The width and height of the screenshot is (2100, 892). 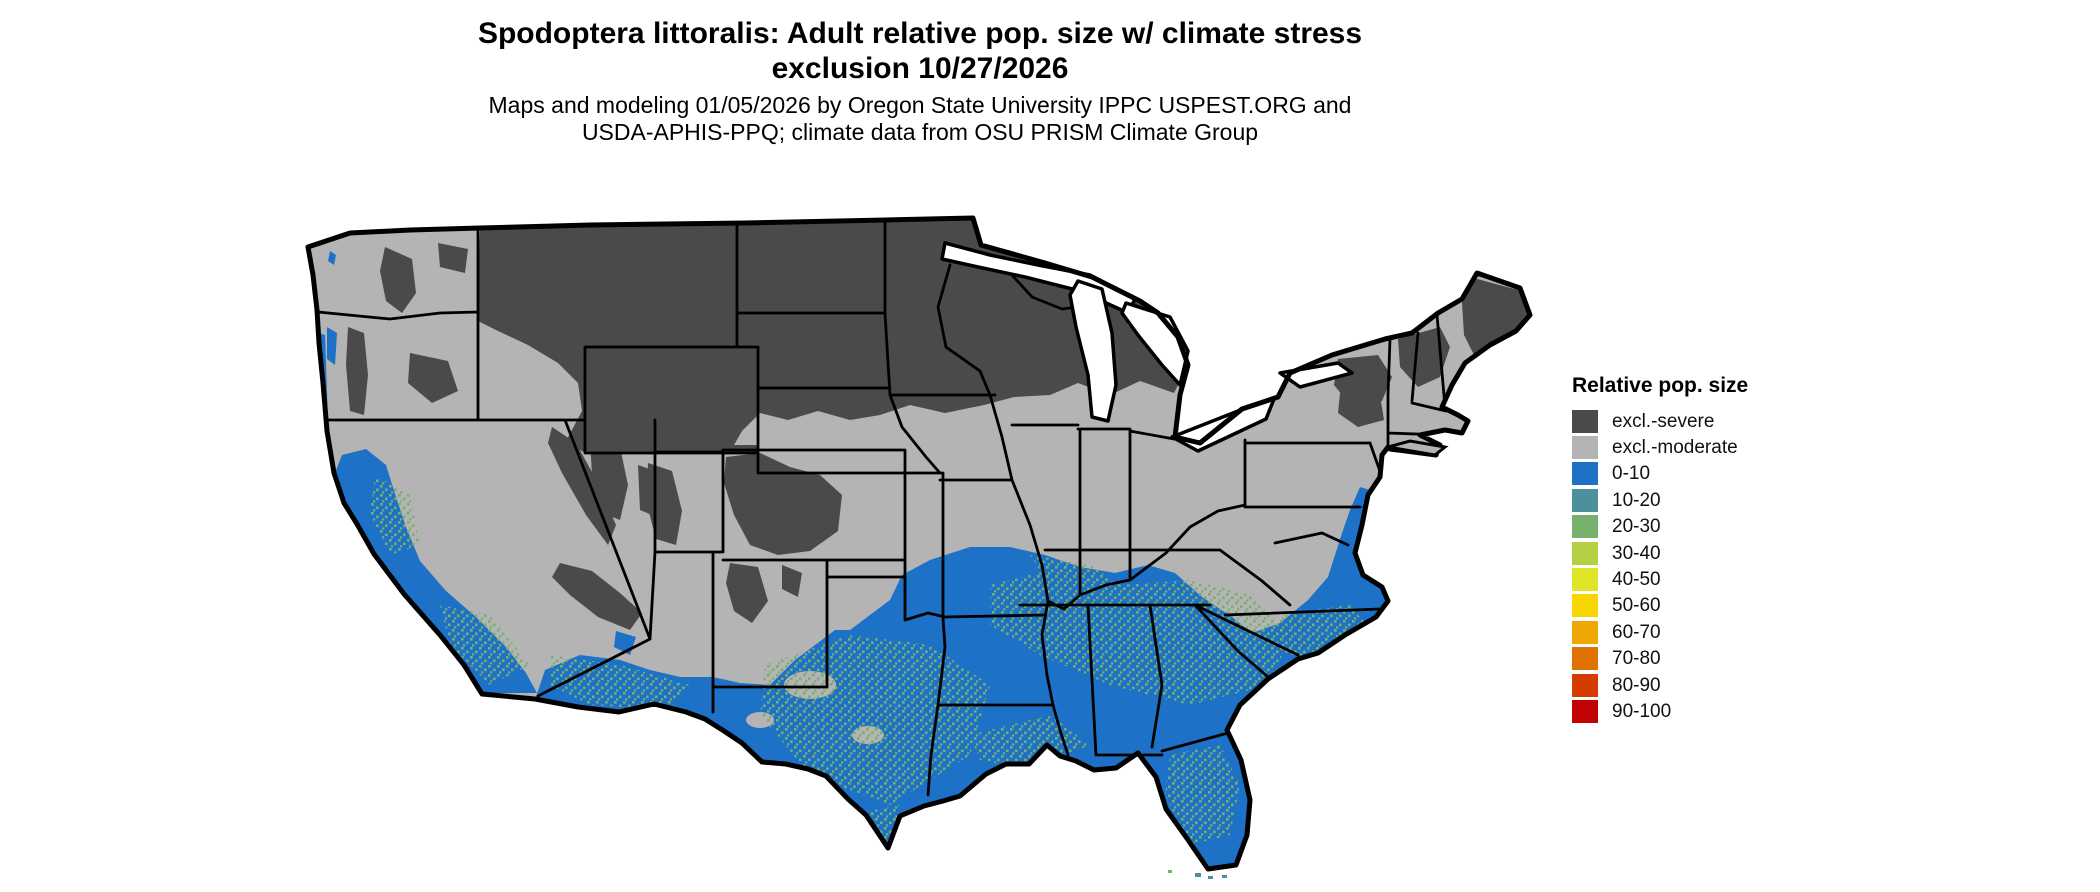 What do you see at coordinates (1327, 637) in the screenshot?
I see `zone-20-30-carolinas` at bounding box center [1327, 637].